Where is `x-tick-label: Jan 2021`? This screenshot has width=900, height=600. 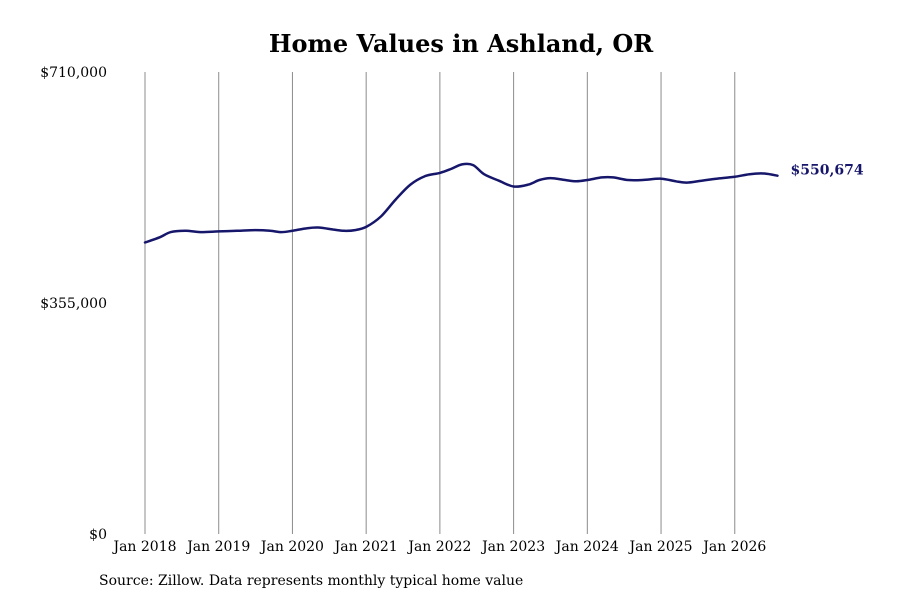
x-tick-label: Jan 2021 is located at coordinates (365, 547).